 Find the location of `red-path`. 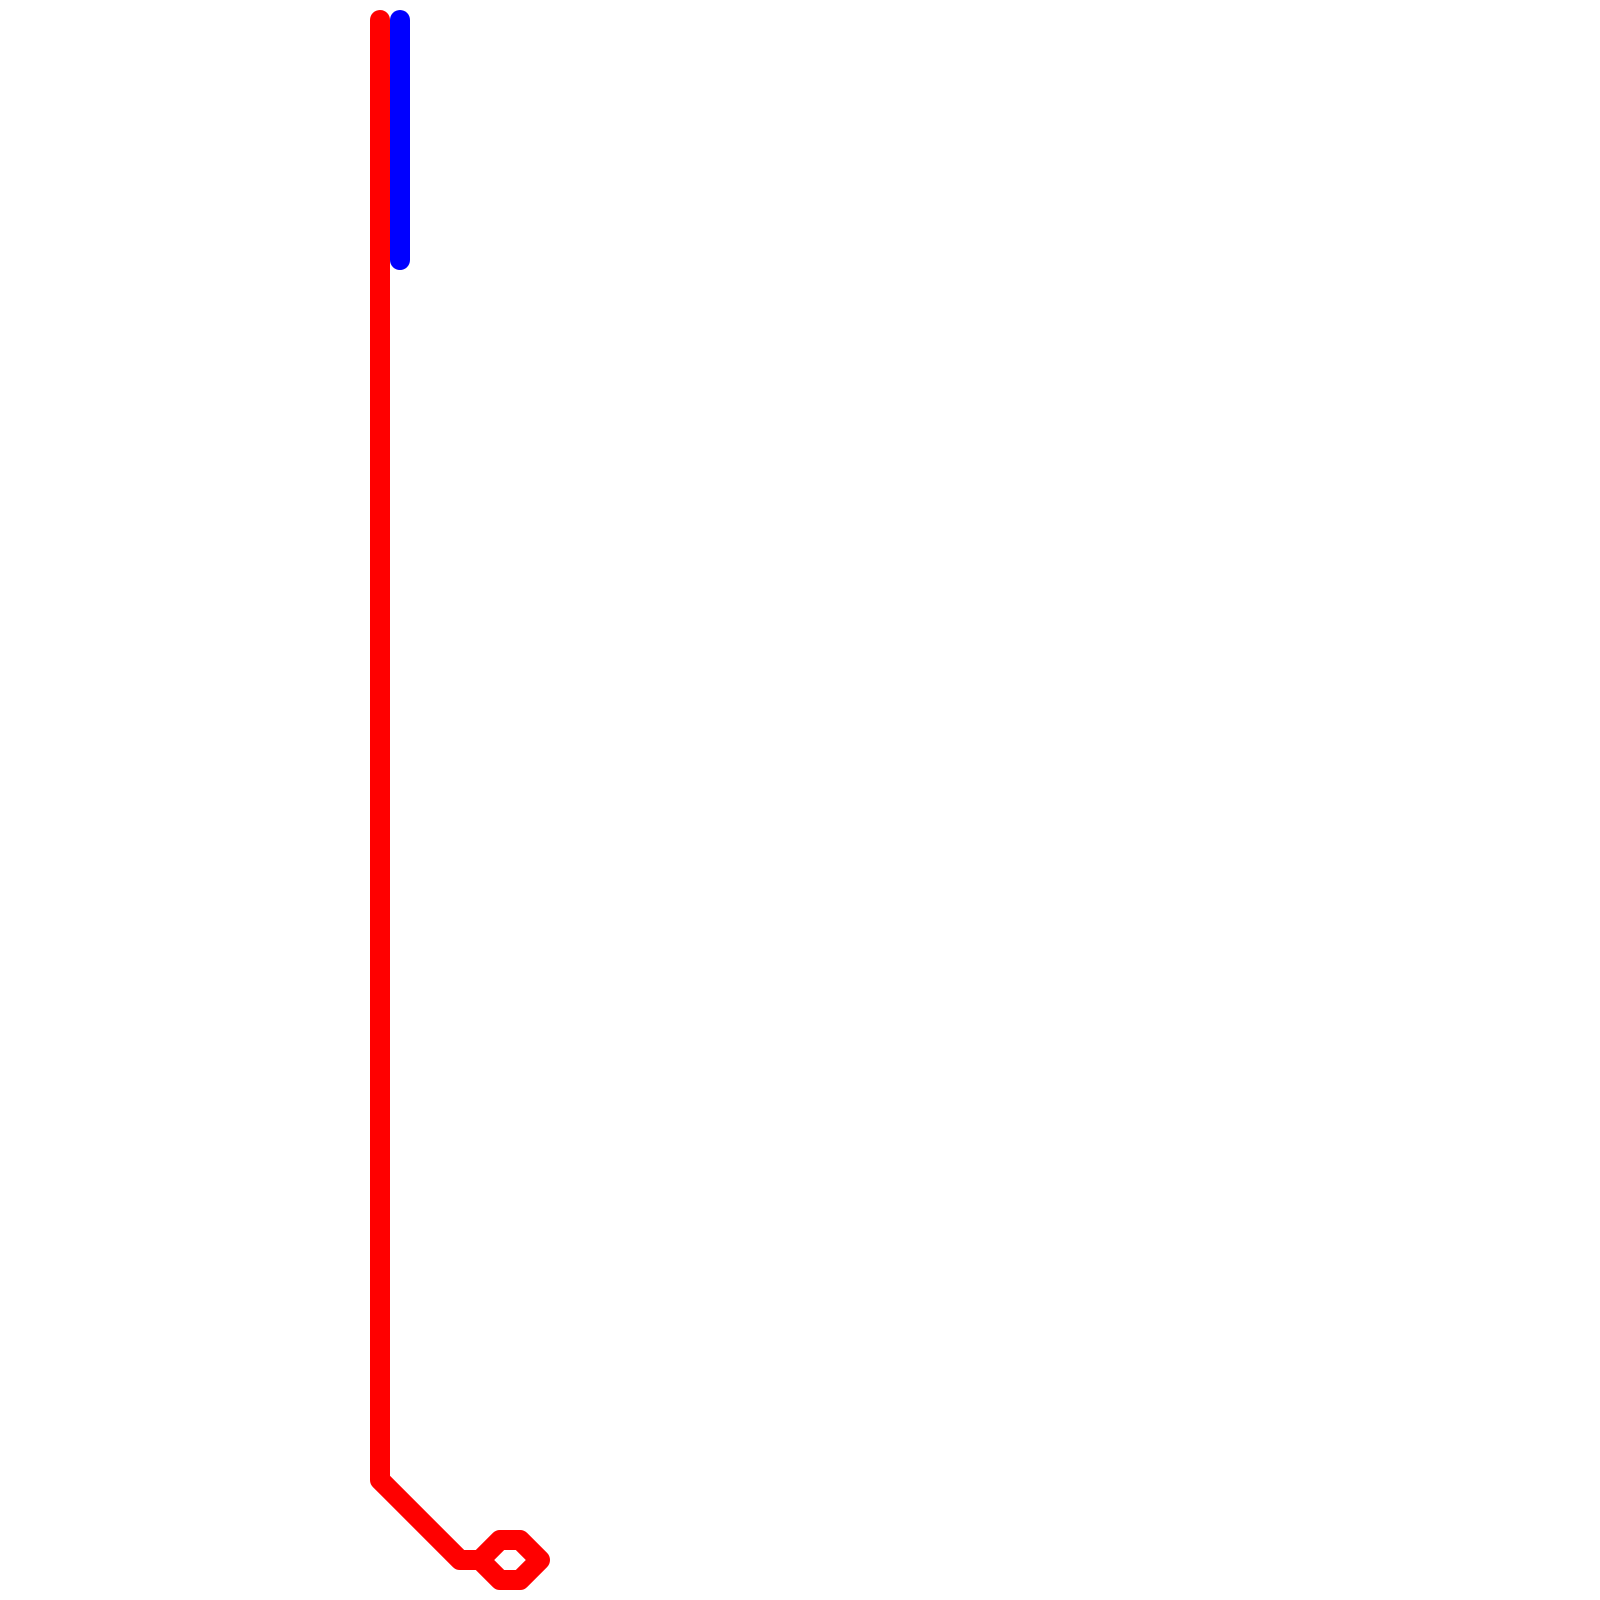

red-path is located at coordinates (460, 800).